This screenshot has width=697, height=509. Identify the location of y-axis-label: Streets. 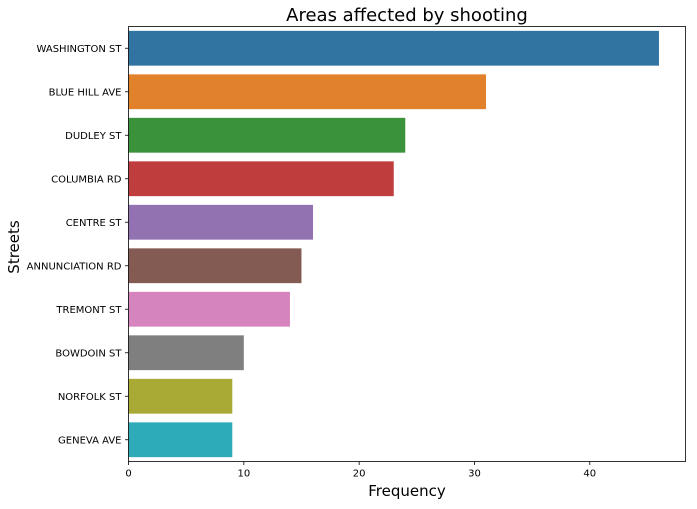
(14, 247).